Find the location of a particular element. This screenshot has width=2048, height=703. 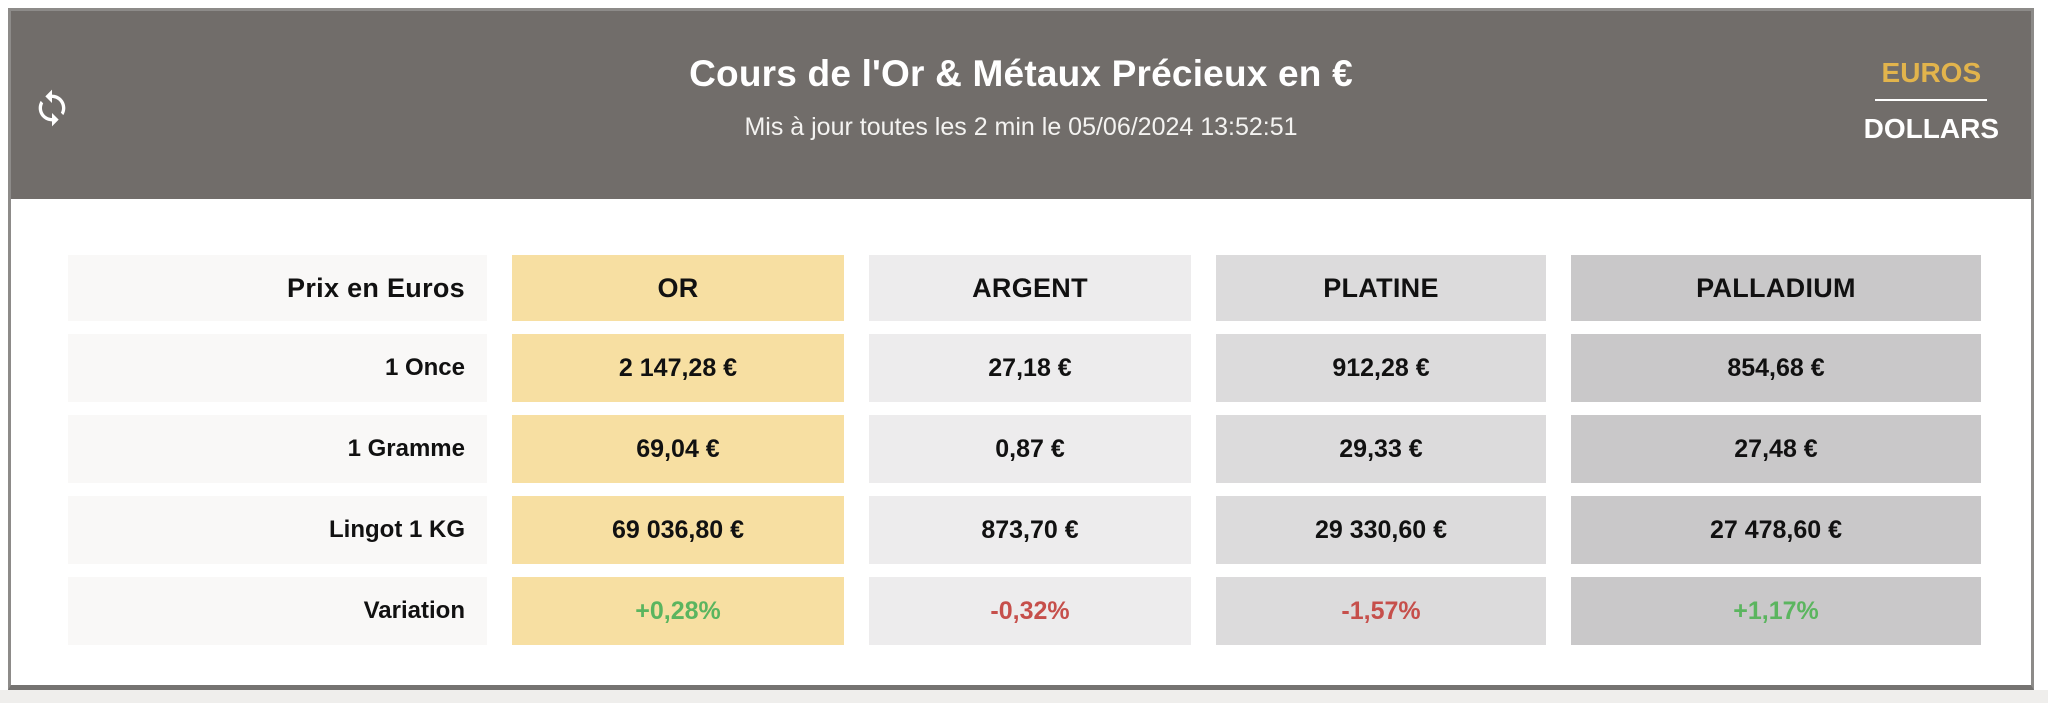

price-cell-argent-gramme: 0,87 € is located at coordinates (1030, 449).